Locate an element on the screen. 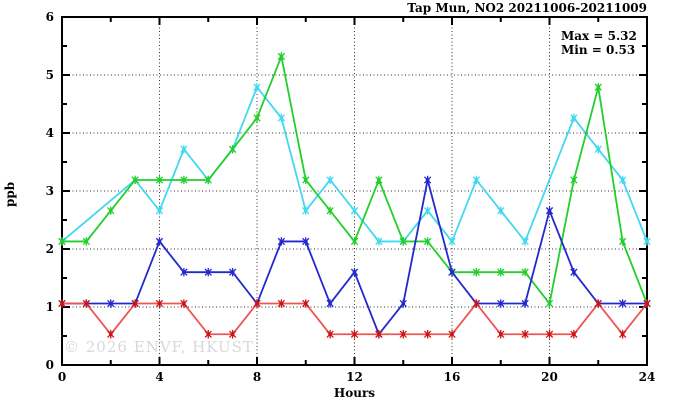 The image size is (674, 409). x-tick-label: 8 is located at coordinates (257, 377).